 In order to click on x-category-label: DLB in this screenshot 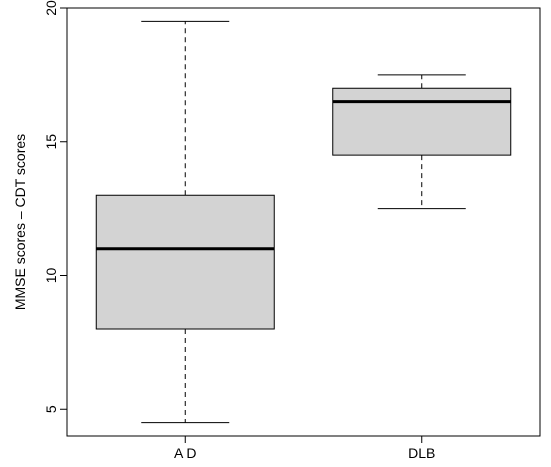, I will do `click(421, 453)`.